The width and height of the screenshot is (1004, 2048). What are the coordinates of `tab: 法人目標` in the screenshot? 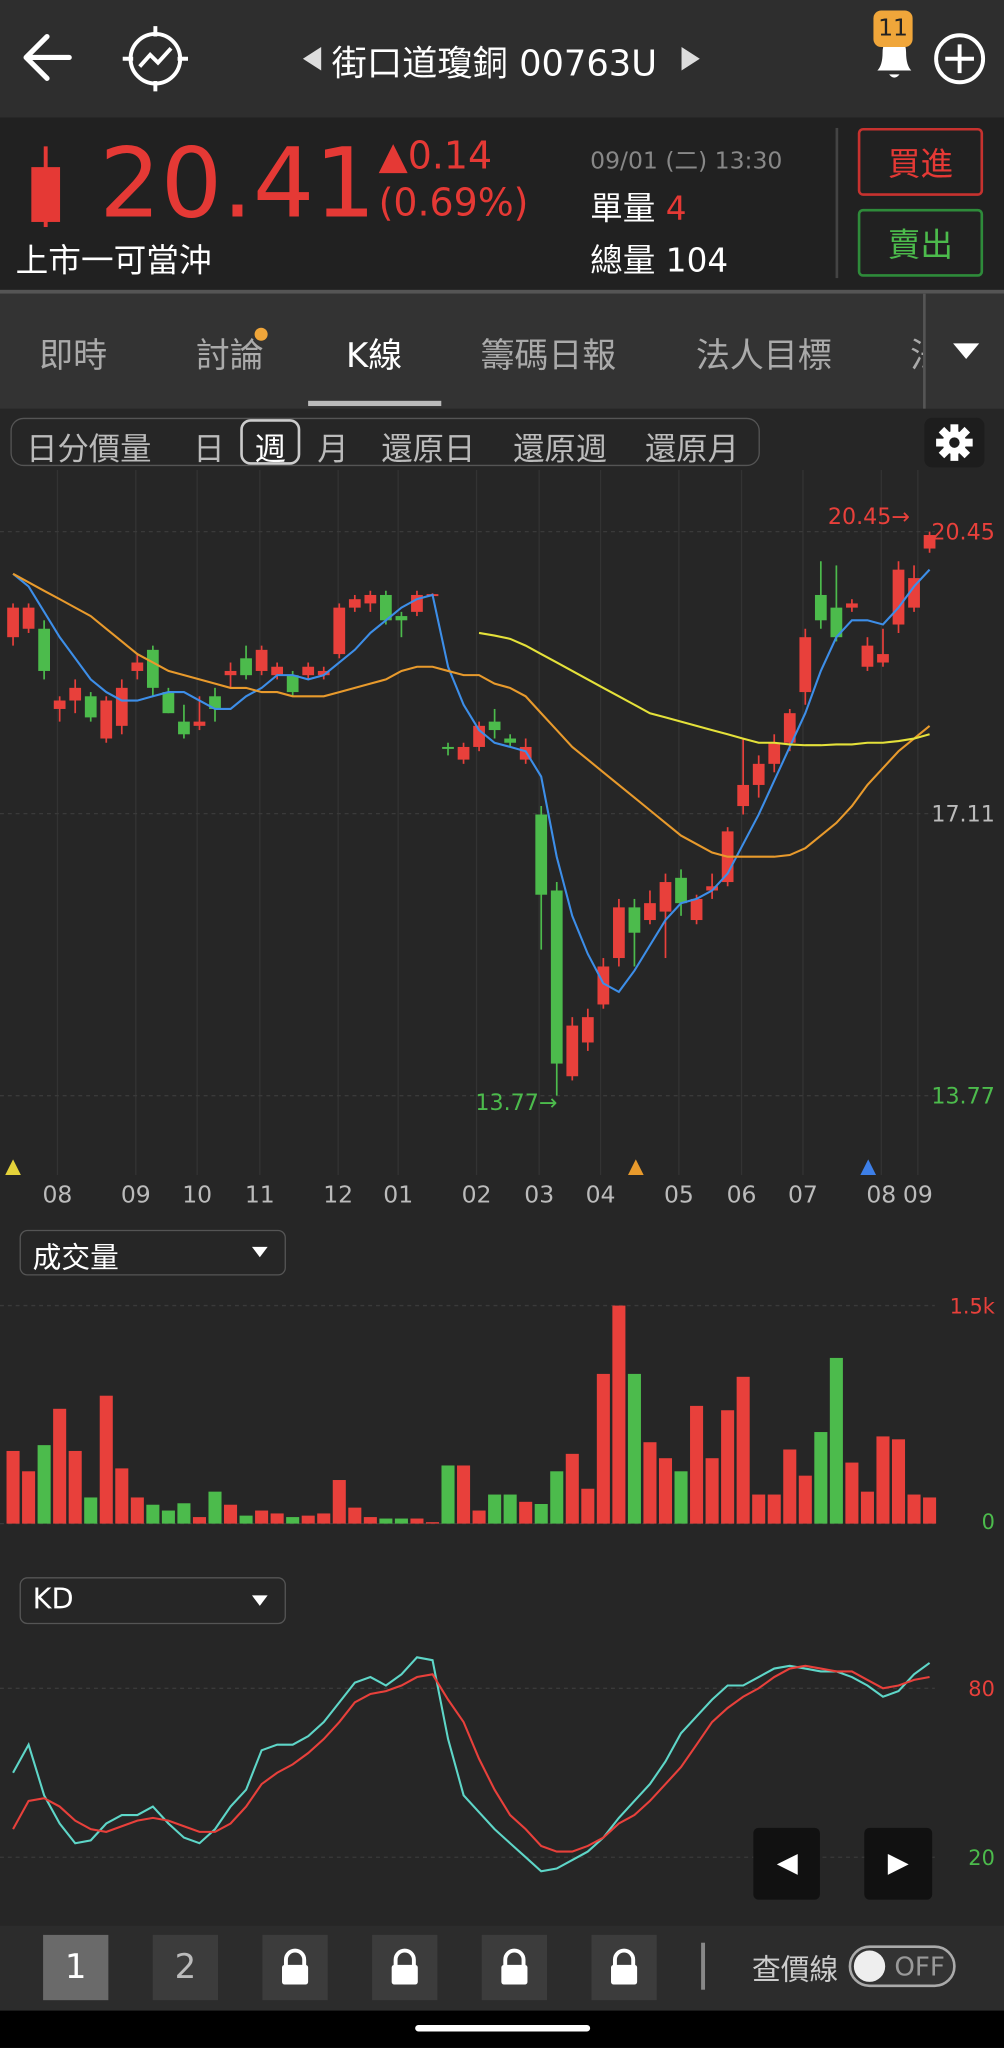 It's located at (763, 356).